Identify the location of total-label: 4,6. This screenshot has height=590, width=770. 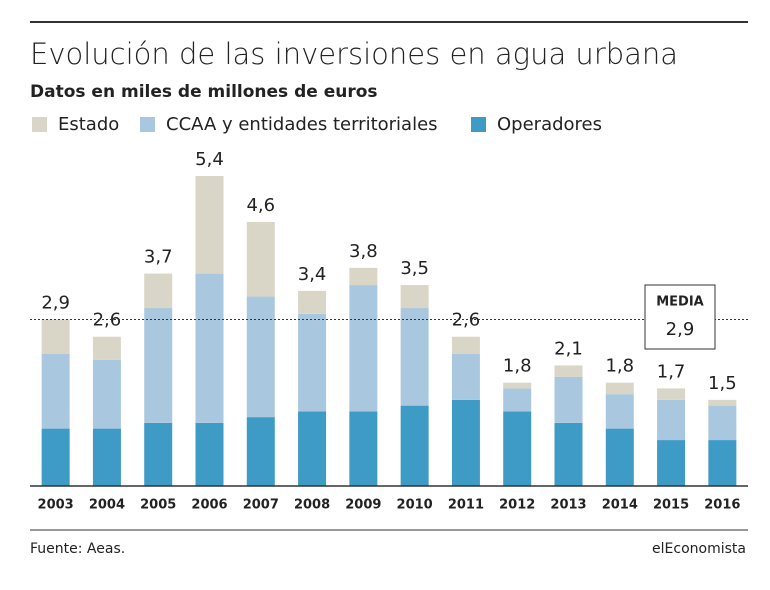
(260, 205).